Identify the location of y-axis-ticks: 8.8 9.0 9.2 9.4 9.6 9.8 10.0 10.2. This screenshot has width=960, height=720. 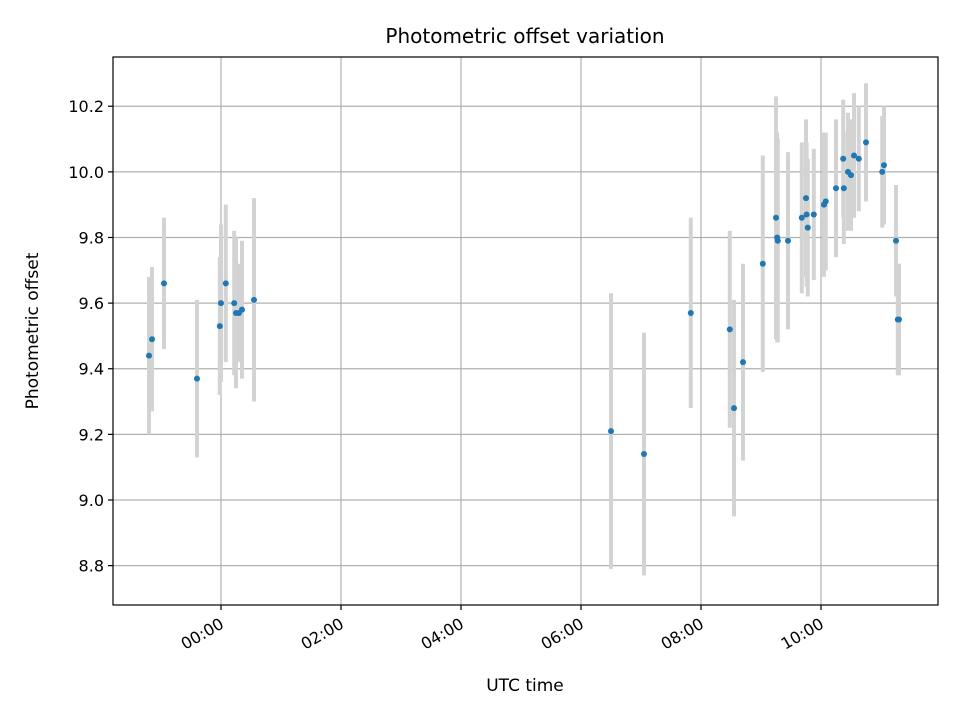
(90, 336).